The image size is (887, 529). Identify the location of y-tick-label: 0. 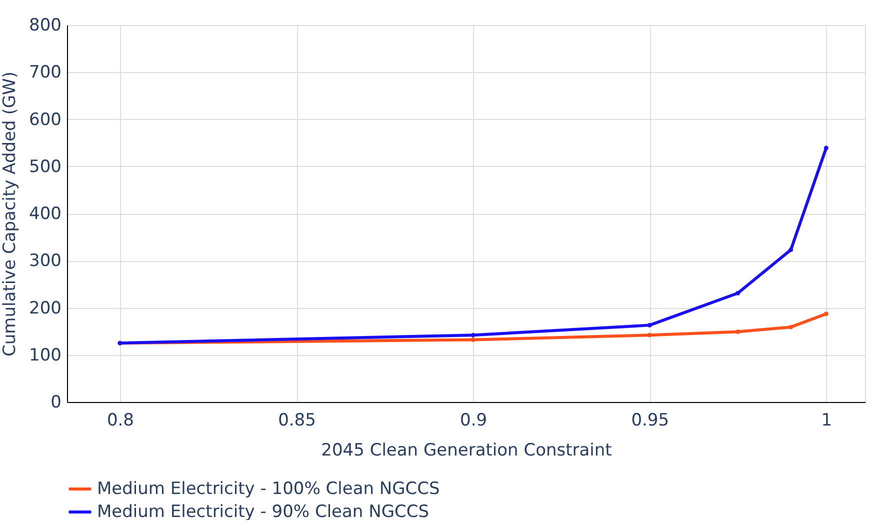
(56, 402).